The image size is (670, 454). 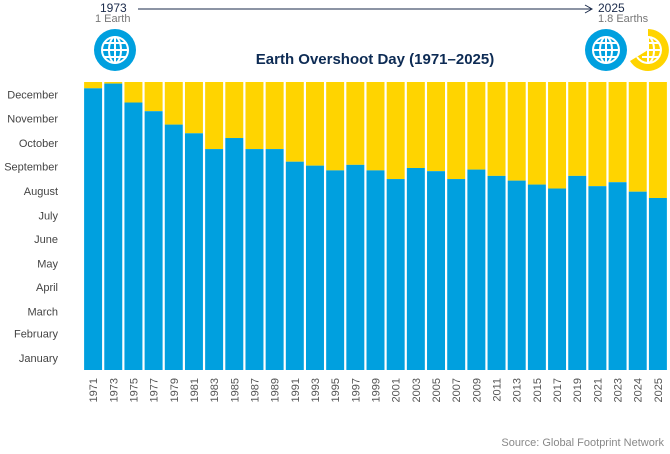 I want to click on bar-overshoot-2005, so click(x=436, y=270).